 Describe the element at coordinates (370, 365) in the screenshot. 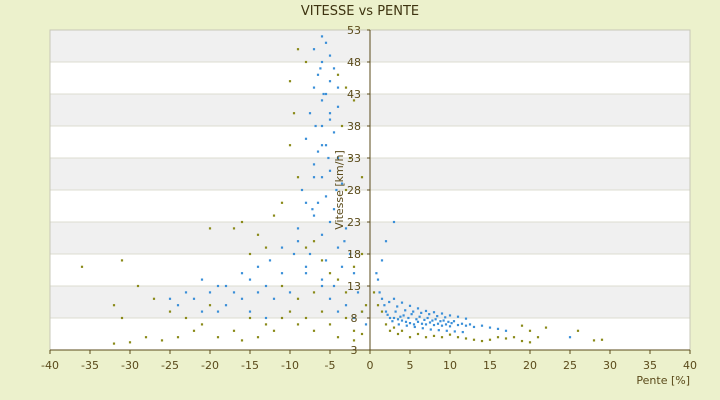

I see `x-tick-label: 0` at that location.